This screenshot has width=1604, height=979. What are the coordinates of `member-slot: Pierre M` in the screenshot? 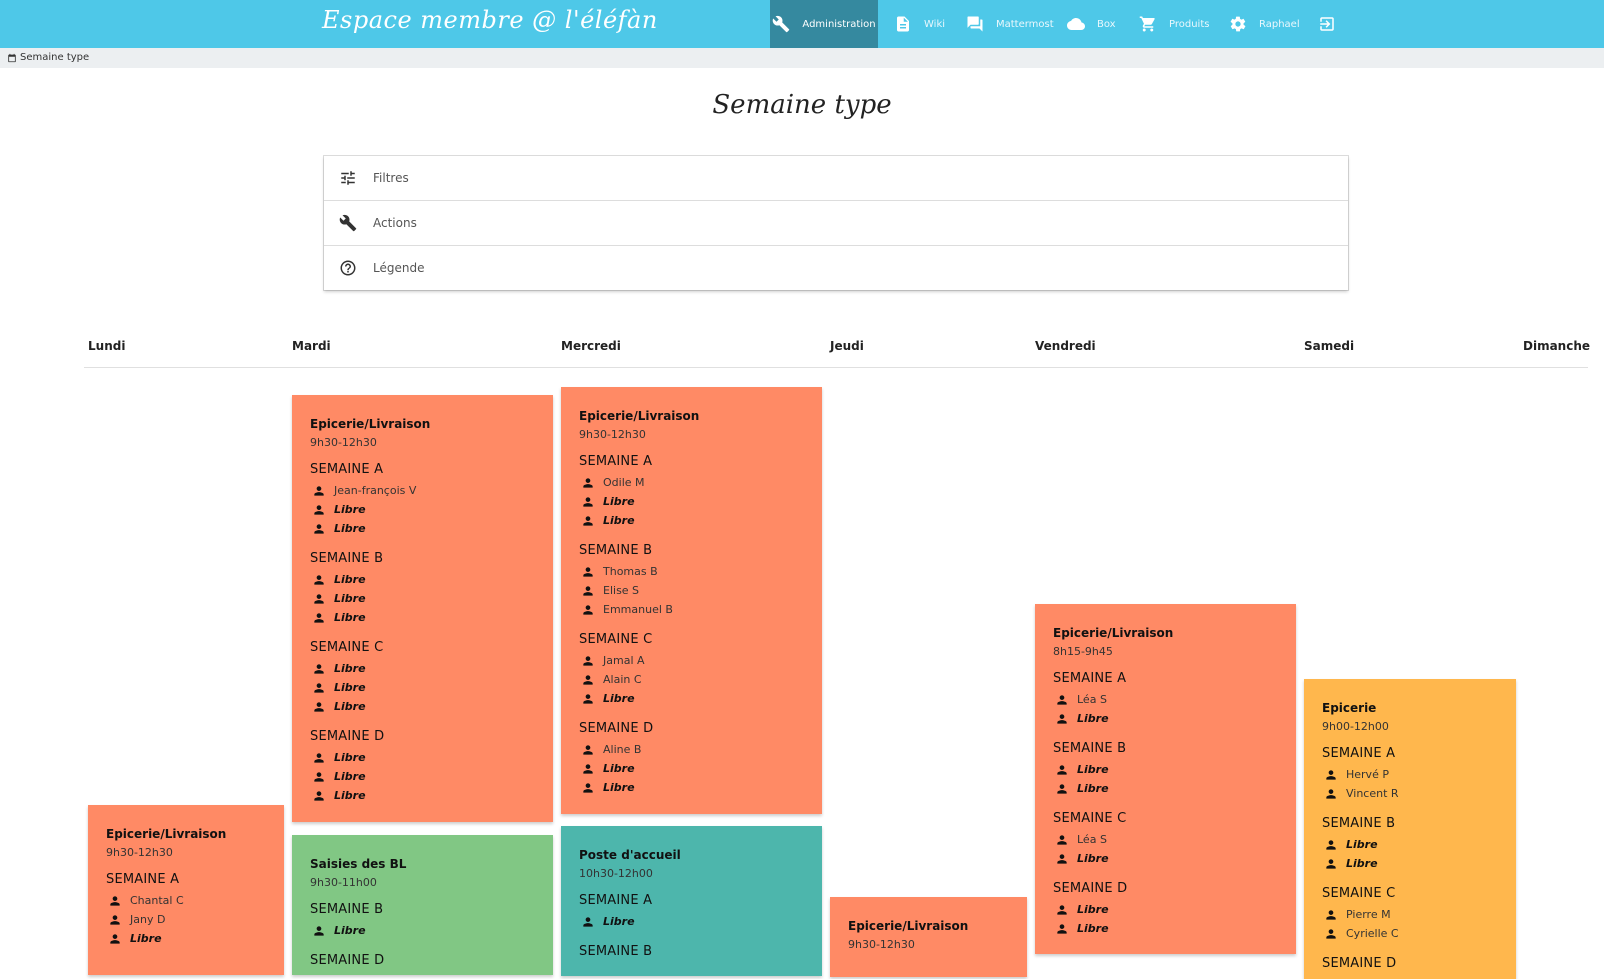 It's located at (1410, 914).